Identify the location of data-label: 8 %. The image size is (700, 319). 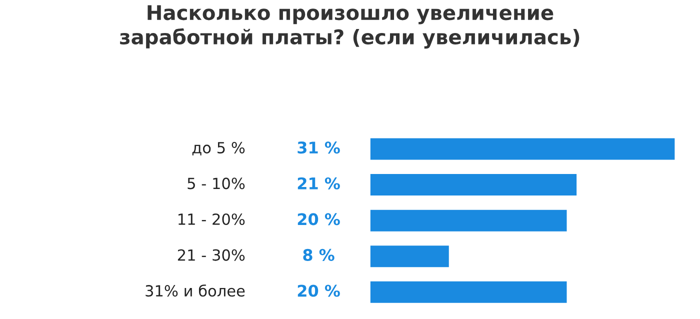
(318, 255).